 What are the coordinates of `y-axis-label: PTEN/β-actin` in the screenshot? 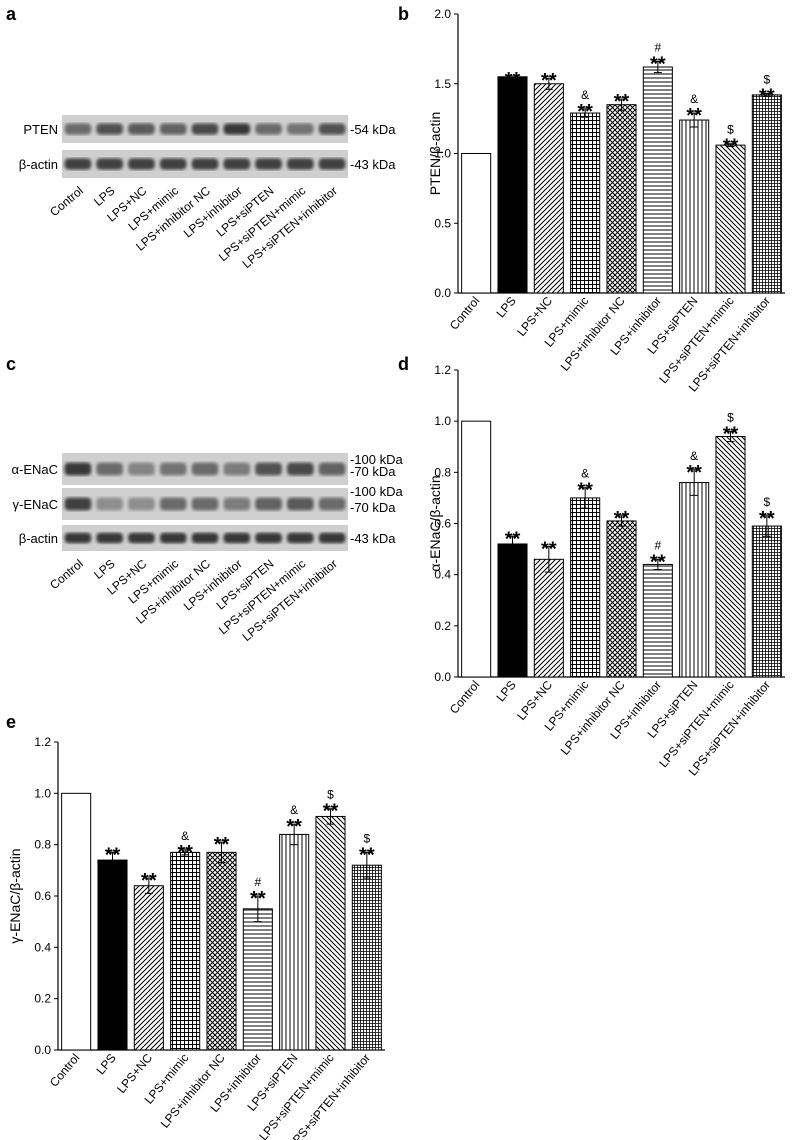 It's located at (435, 154).